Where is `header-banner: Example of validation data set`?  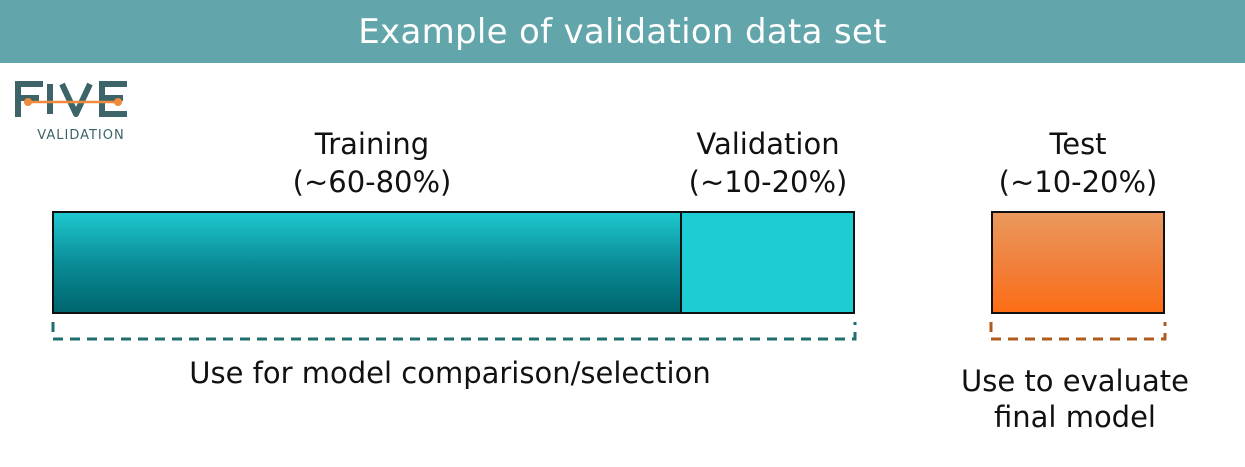
header-banner: Example of validation data set is located at coordinates (622, 31).